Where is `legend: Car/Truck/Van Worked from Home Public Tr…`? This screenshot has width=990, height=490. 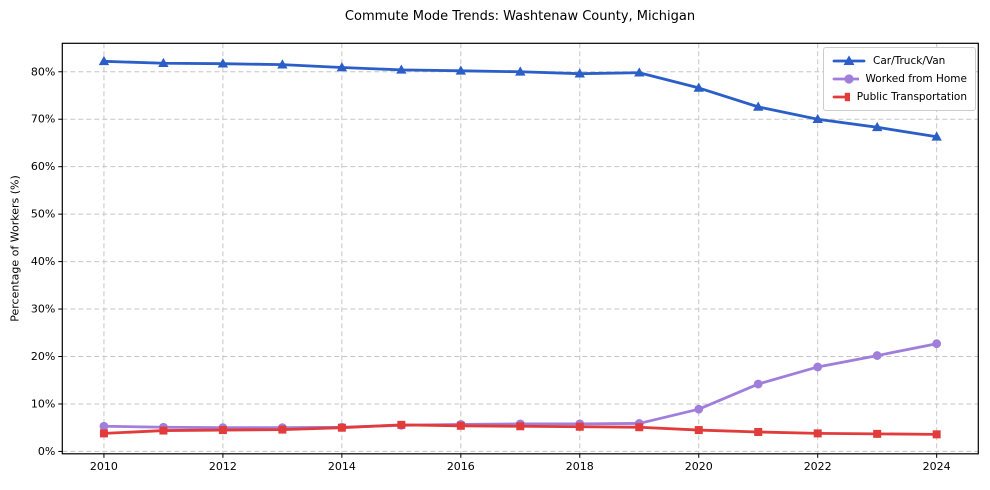
legend: Car/Truck/Van Worked from Home Public Tr… is located at coordinates (899, 79).